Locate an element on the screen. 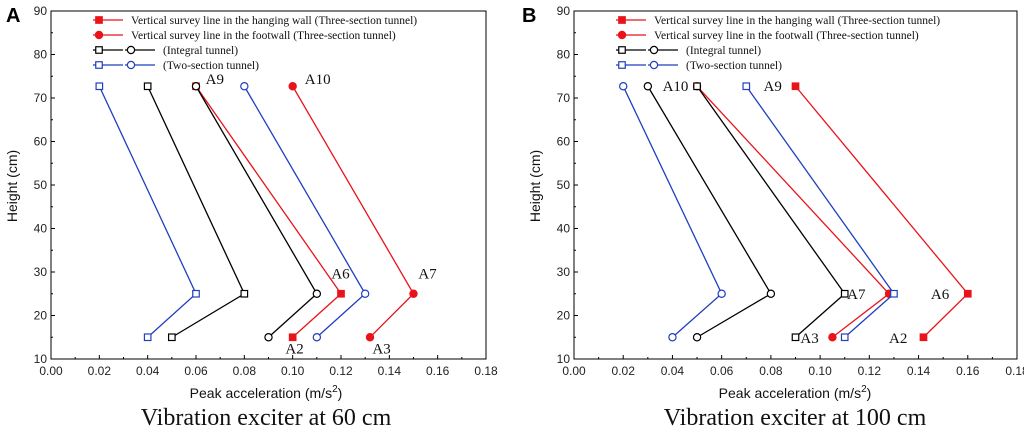 The width and height of the screenshot is (1024, 430). point-label-a7: A7 is located at coordinates (856, 295).